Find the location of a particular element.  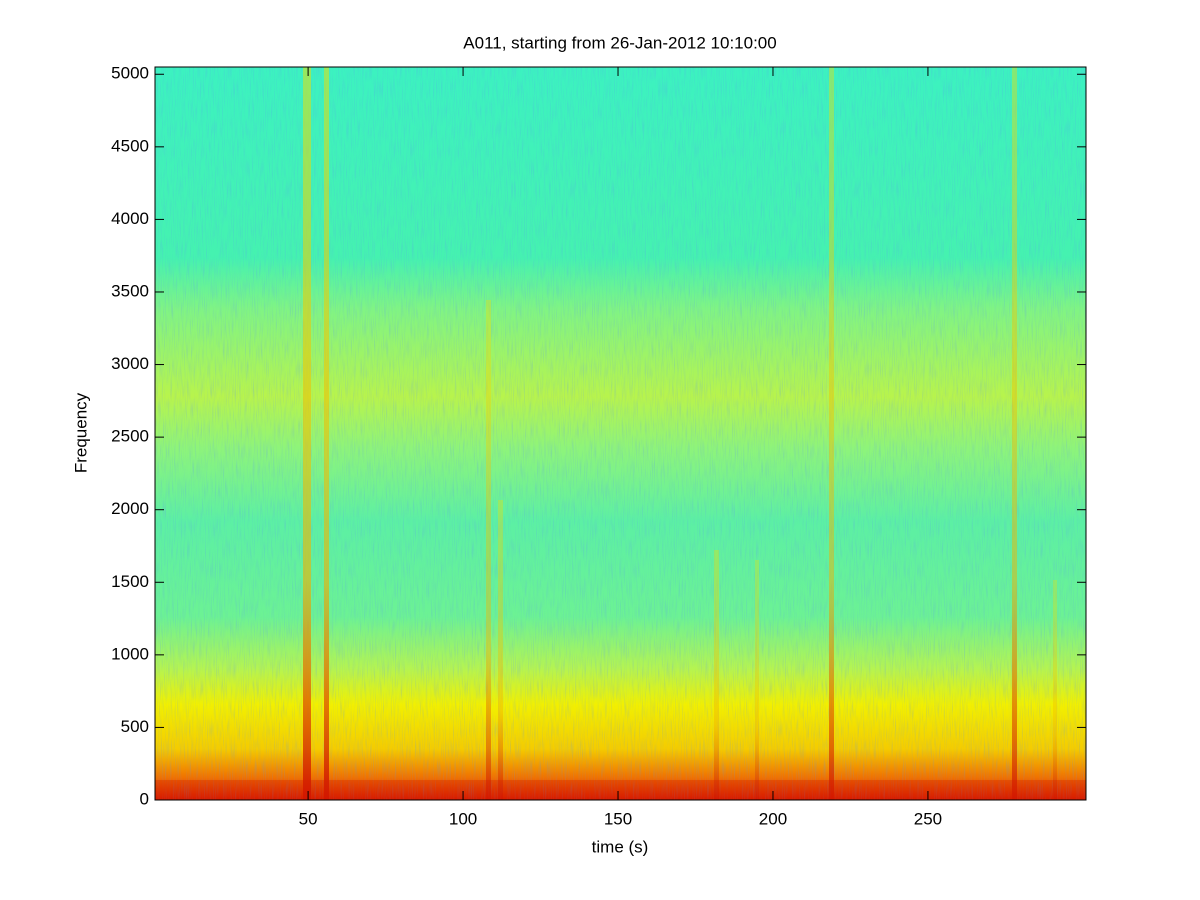

y-tick-label: 2000 is located at coordinates (130, 508).